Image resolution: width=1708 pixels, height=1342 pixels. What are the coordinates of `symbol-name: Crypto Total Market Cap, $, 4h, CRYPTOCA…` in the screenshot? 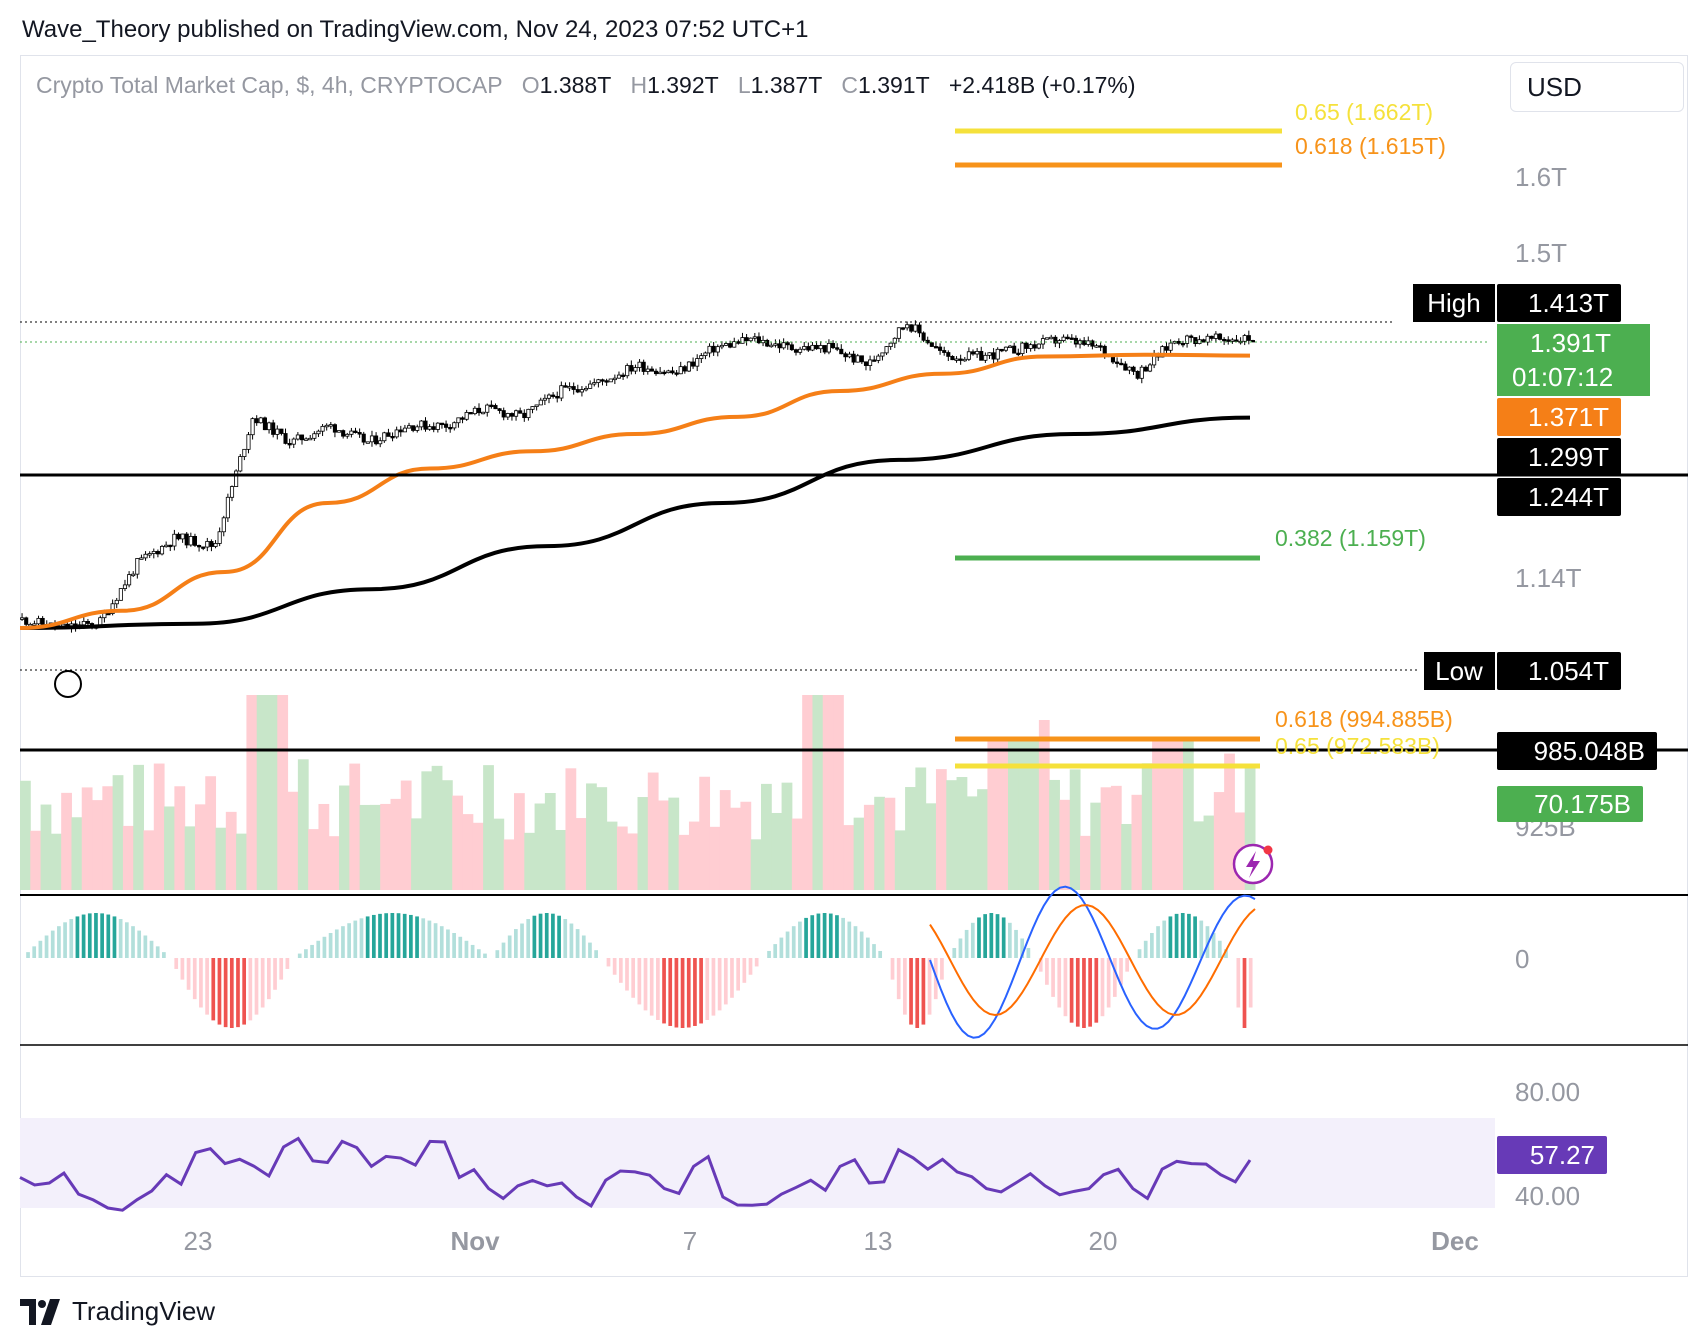 It's located at (269, 85).